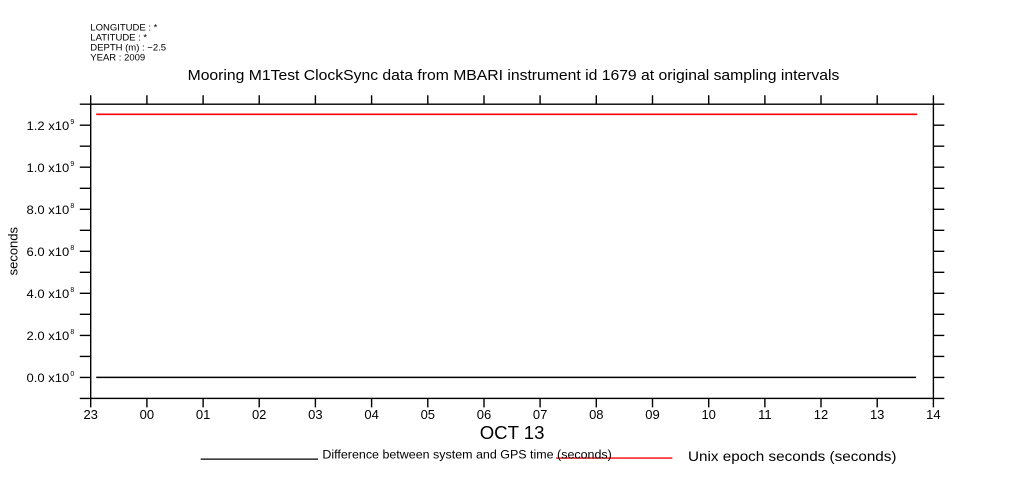  What do you see at coordinates (51, 210) in the screenshot?
I see `svg-text: 8.0 x108` at bounding box center [51, 210].